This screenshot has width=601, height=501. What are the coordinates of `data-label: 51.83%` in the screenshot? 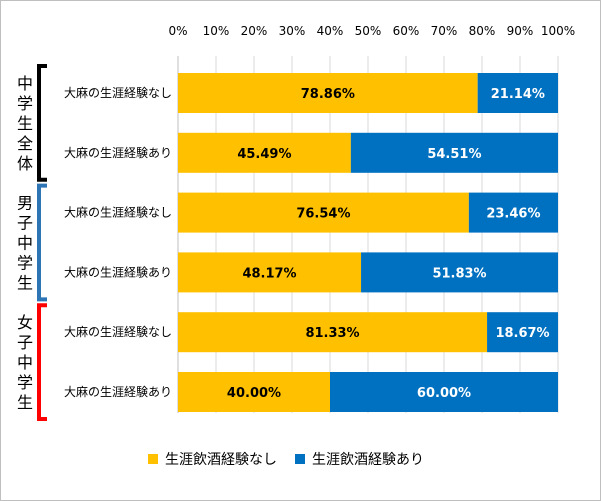 It's located at (459, 273).